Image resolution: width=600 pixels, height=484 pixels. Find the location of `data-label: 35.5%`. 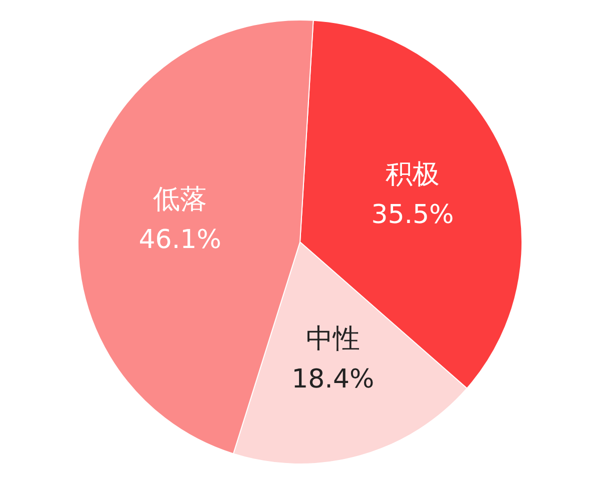

data-label: 35.5% is located at coordinates (412, 215).